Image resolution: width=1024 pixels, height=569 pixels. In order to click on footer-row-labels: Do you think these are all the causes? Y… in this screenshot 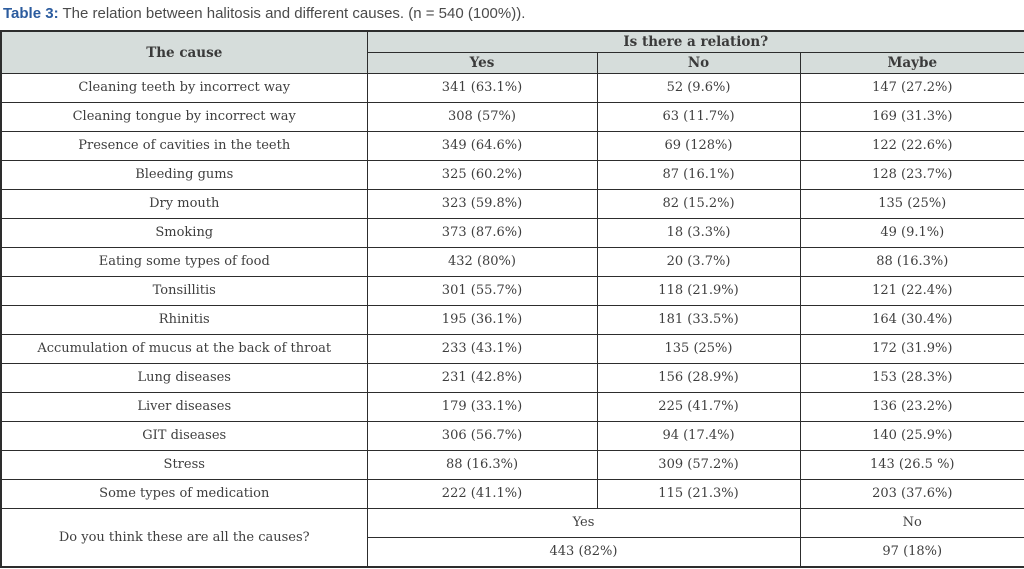, I will do `click(512, 537)`.